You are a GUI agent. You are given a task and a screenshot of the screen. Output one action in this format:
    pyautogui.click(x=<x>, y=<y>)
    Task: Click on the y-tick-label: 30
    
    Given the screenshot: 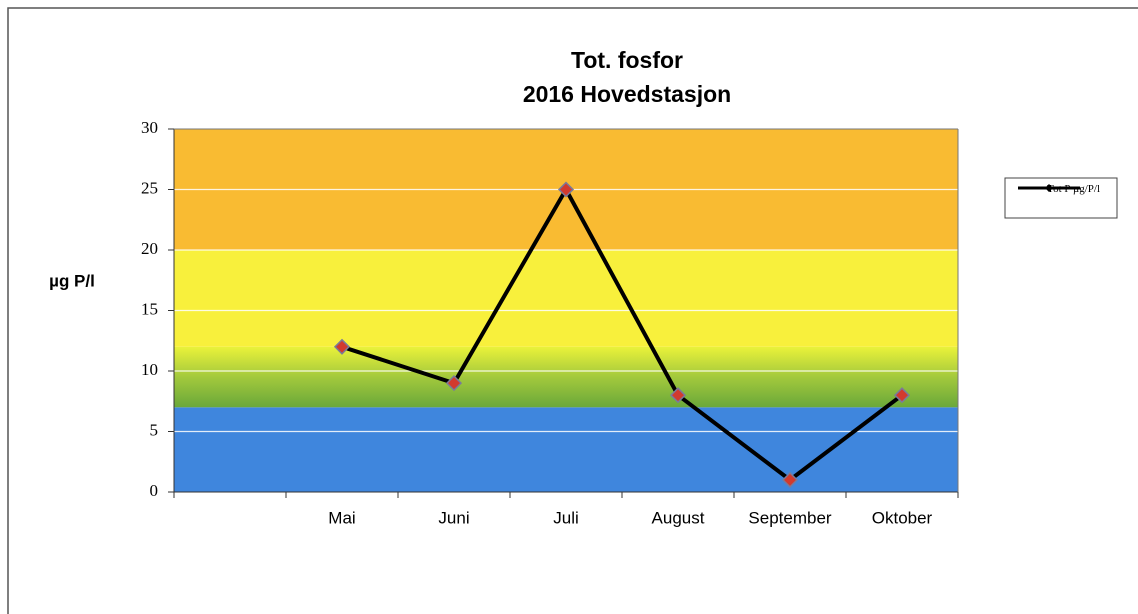 What is the action you would take?
    pyautogui.click(x=149, y=127)
    